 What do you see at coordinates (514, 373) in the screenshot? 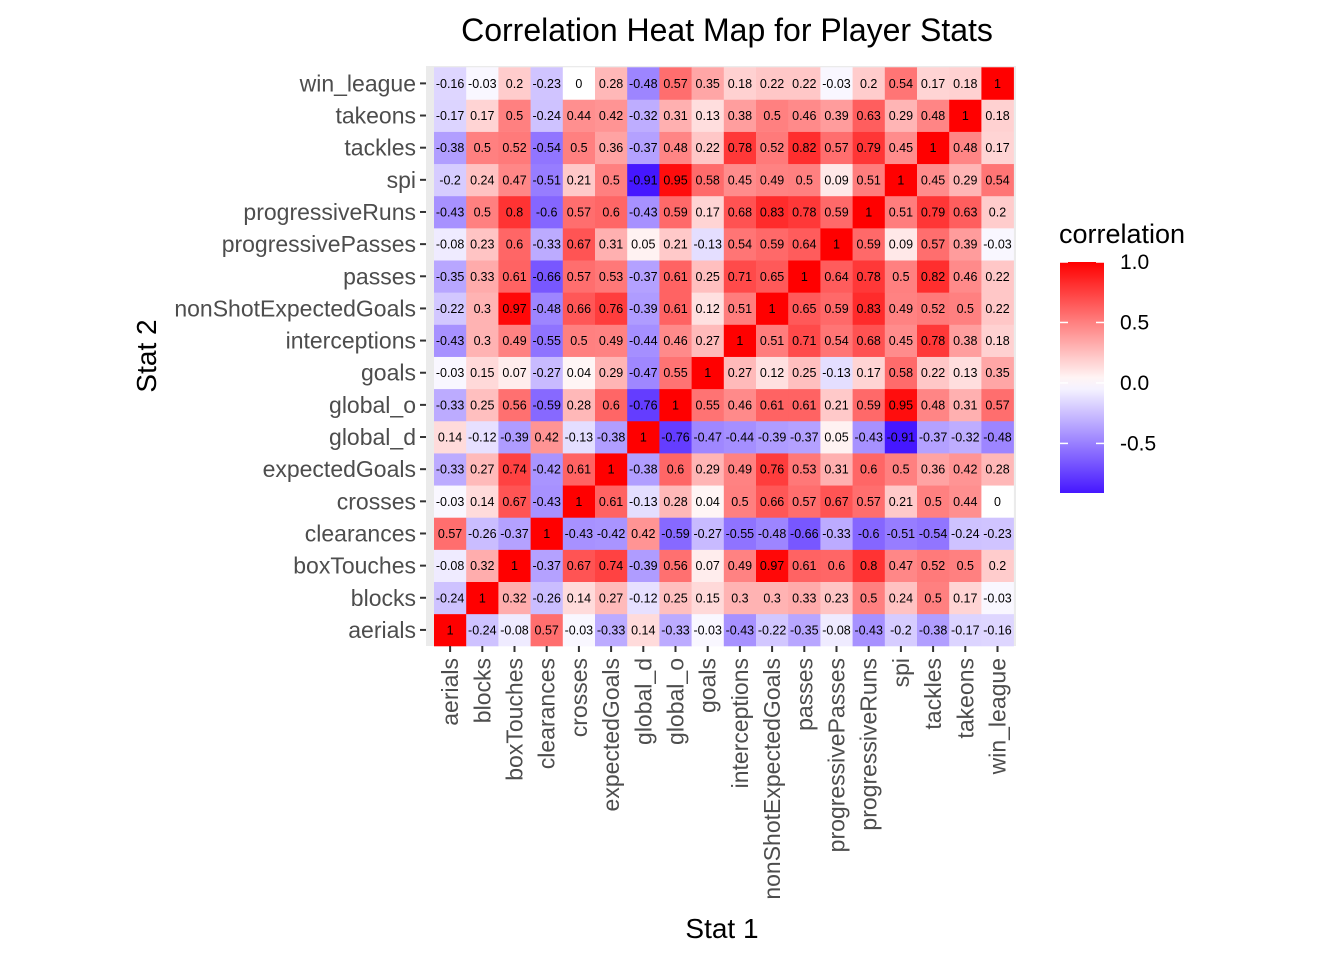
I see `cell-value-label: 0.07` at bounding box center [514, 373].